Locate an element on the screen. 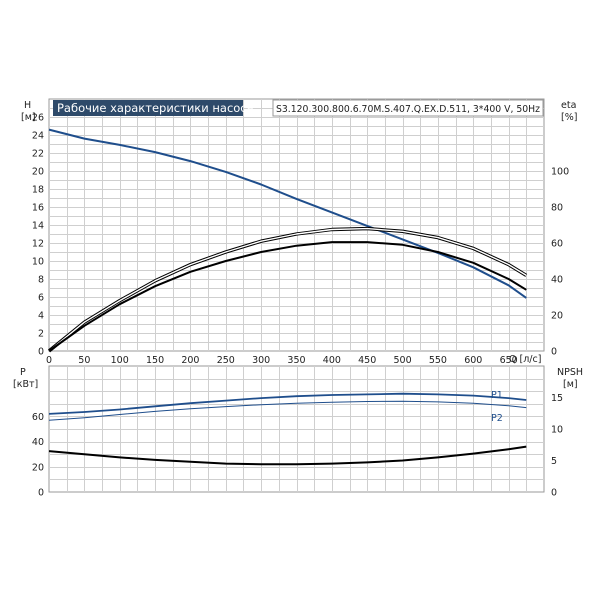 This screenshot has height=600, width=600. x-tick-label: 200 is located at coordinates (190, 360).